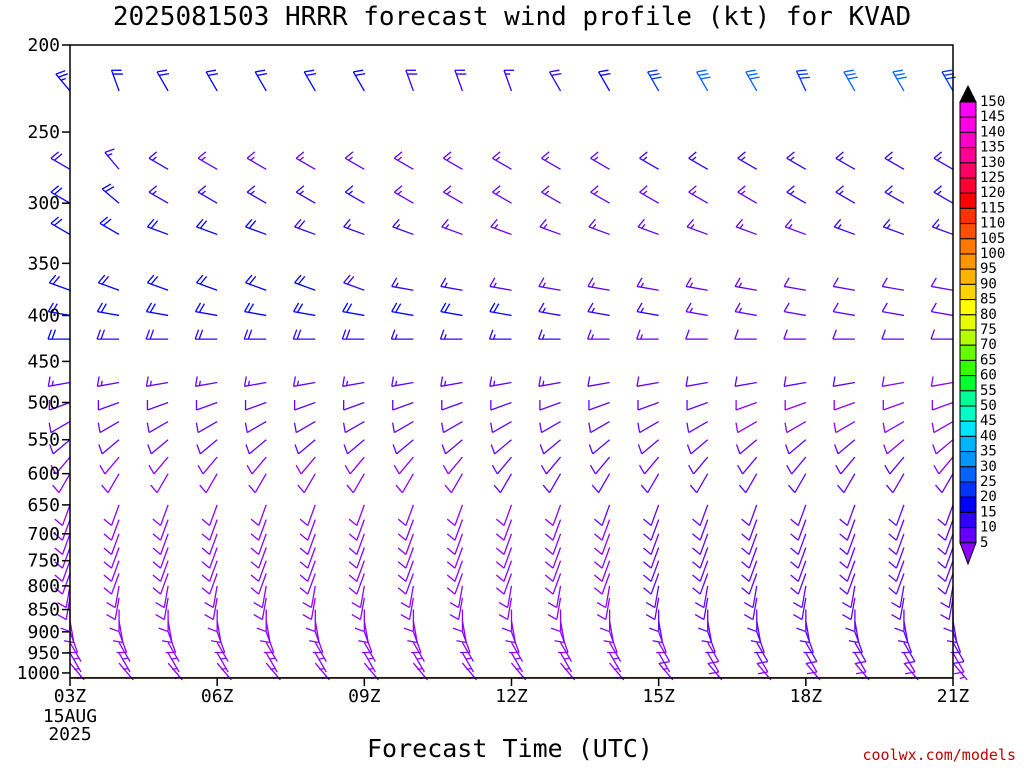  I want to click on colorbar-label: 15, so click(988, 512).